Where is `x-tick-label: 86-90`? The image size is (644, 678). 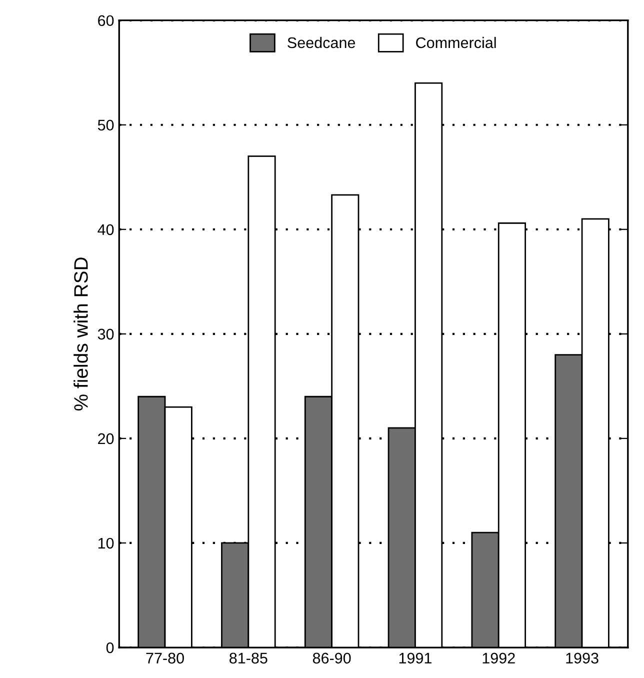 x-tick-label: 86-90 is located at coordinates (331, 658).